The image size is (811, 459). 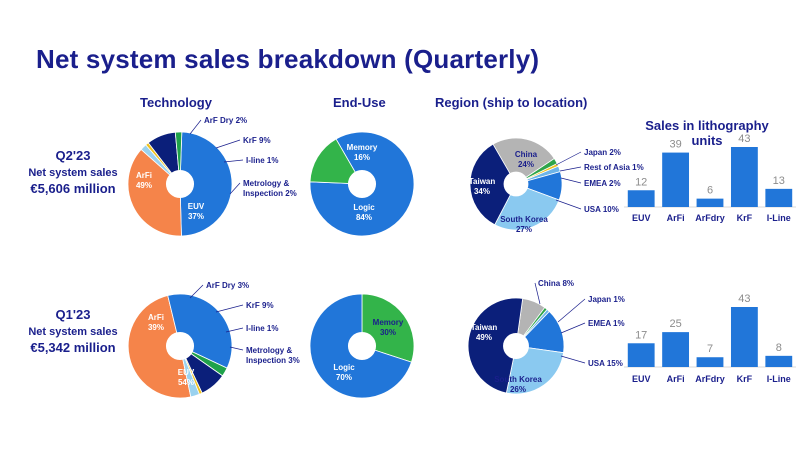 What do you see at coordinates (156, 322) in the screenshot?
I see `slice-label-arfi: ArFi 39%` at bounding box center [156, 322].